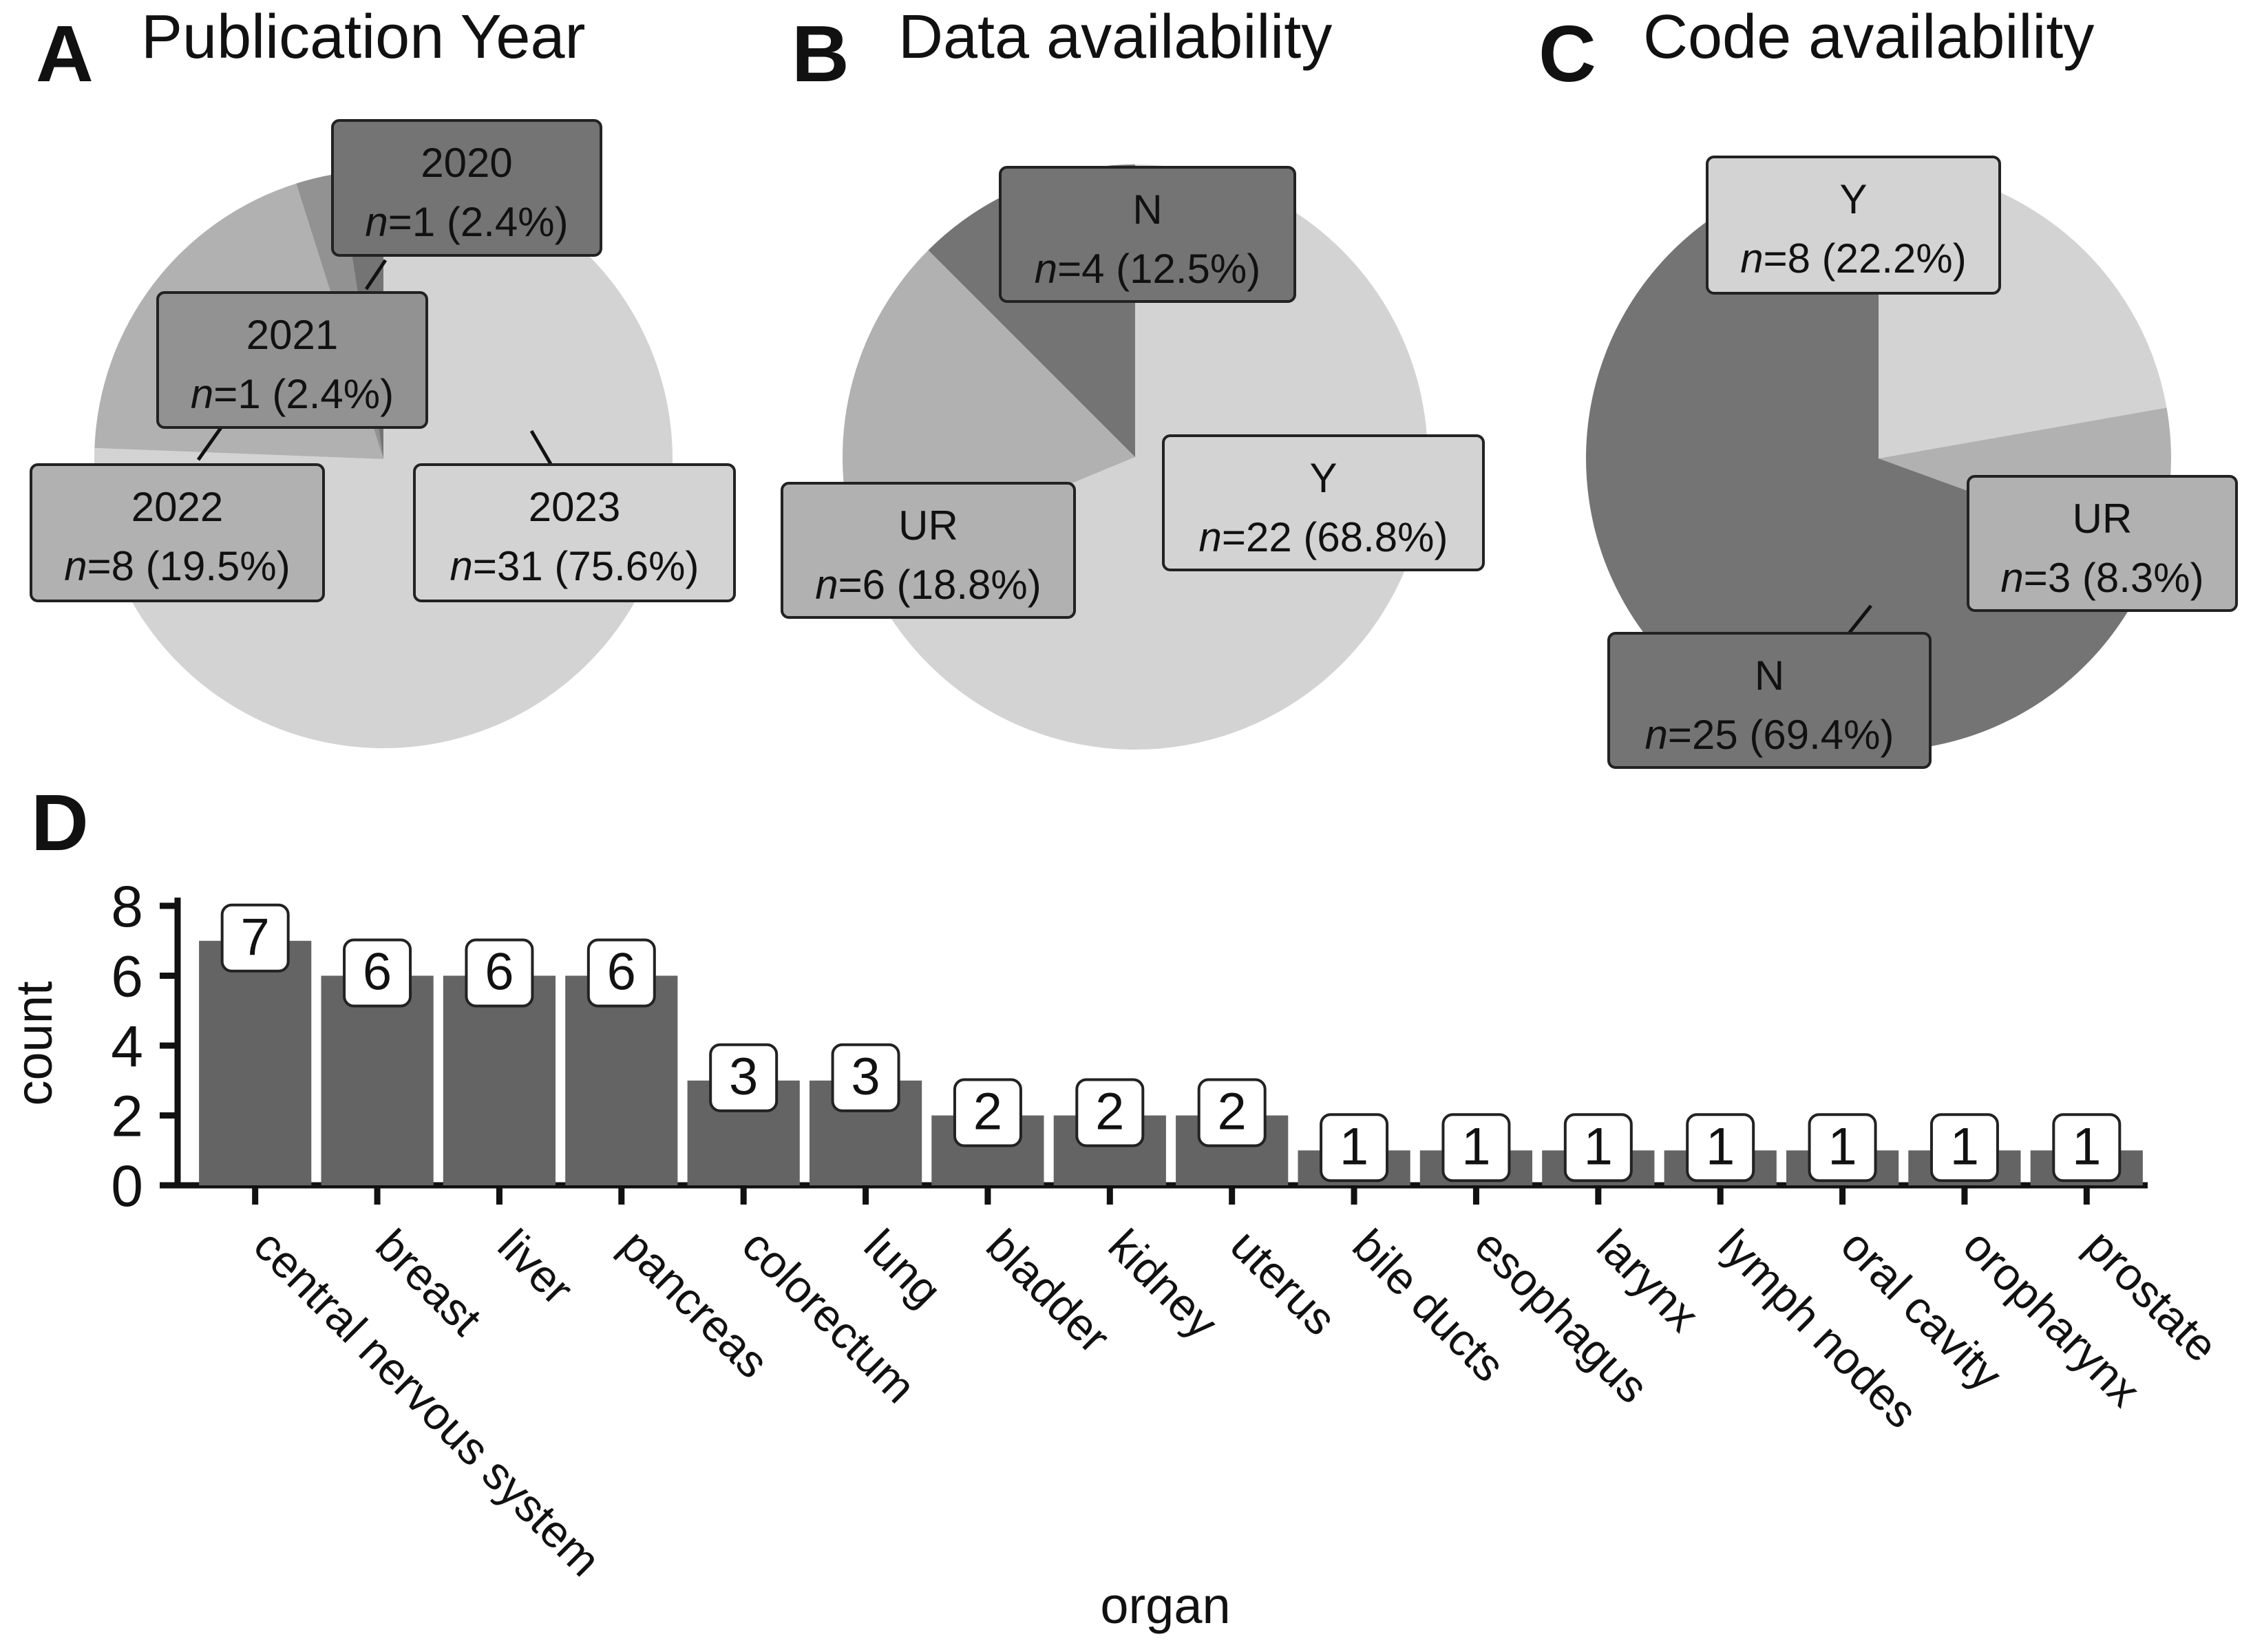 This screenshot has width=2242, height=1652. Describe the element at coordinates (1048, 1292) in the screenshot. I see `x-tick-label-bladder: bladder` at that location.